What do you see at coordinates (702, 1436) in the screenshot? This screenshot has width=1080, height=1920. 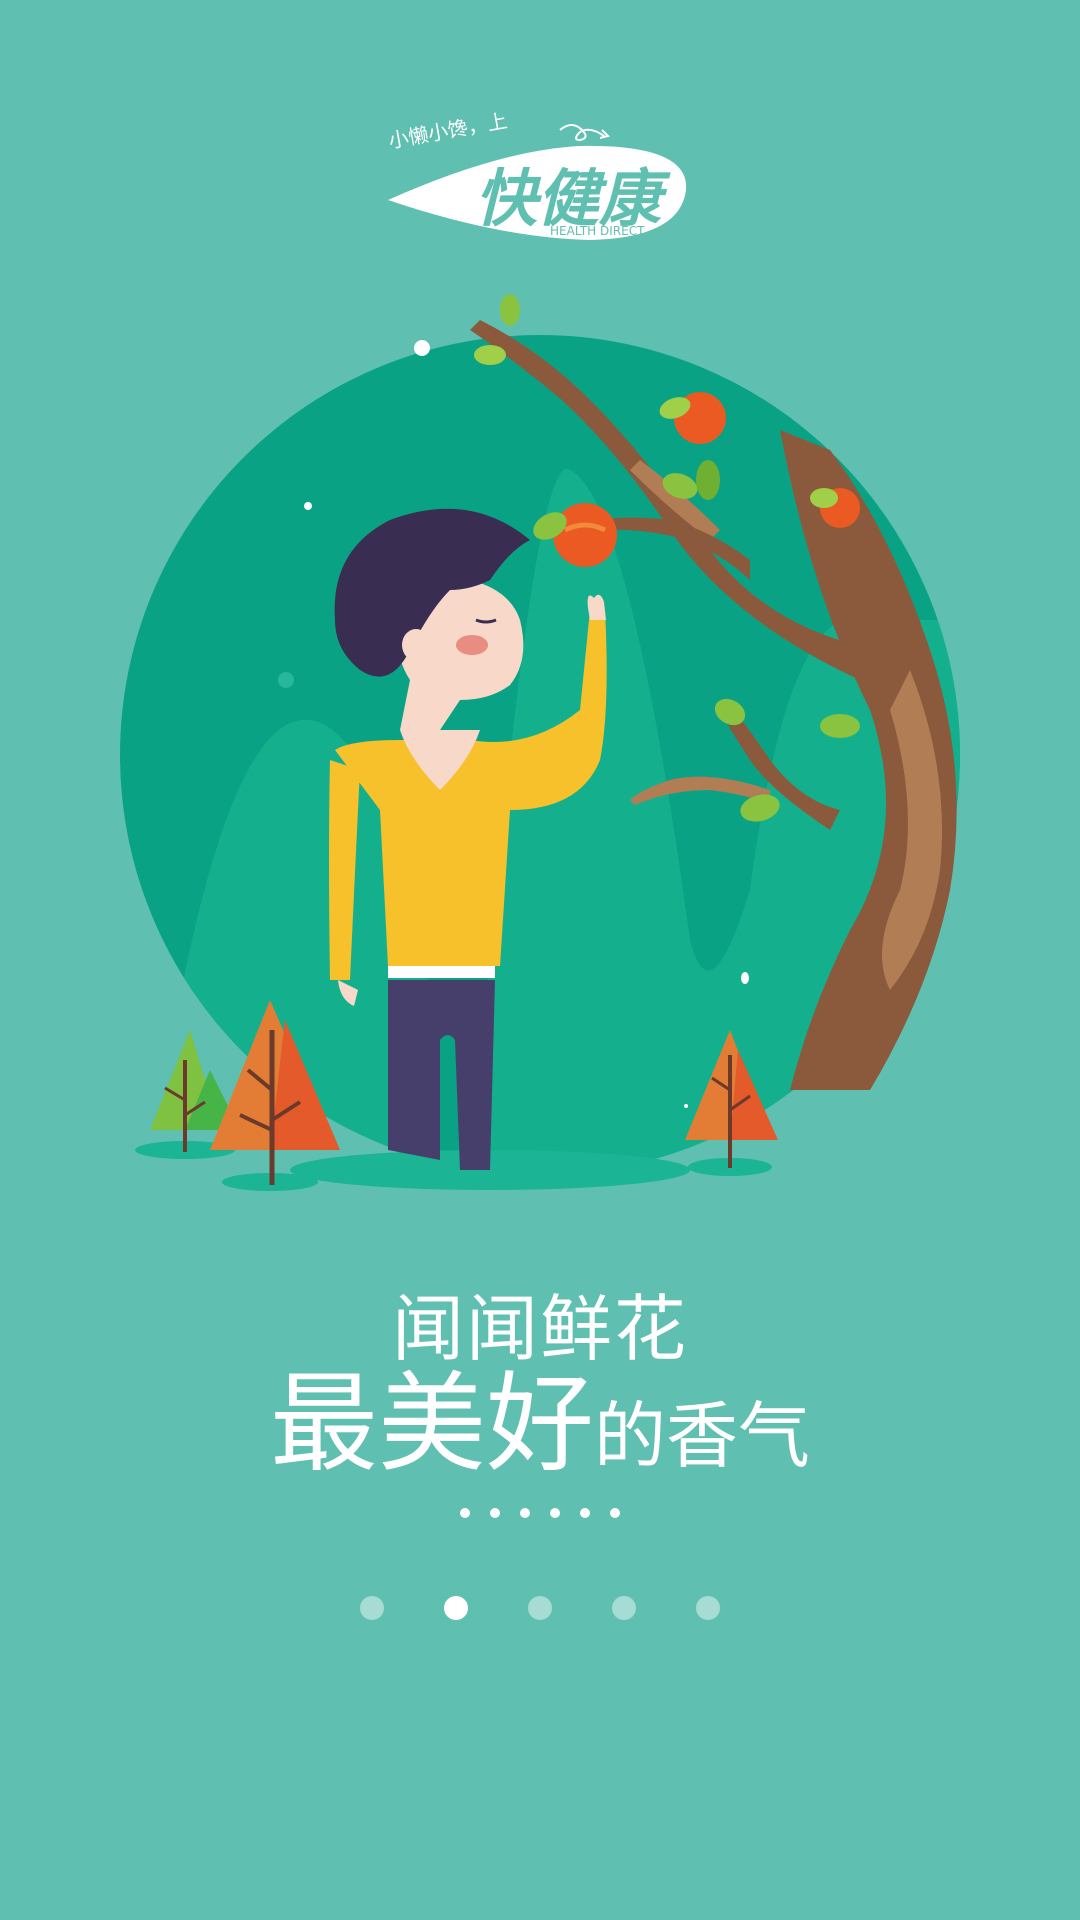 I see `headline-suffix: 的香气` at bounding box center [702, 1436].